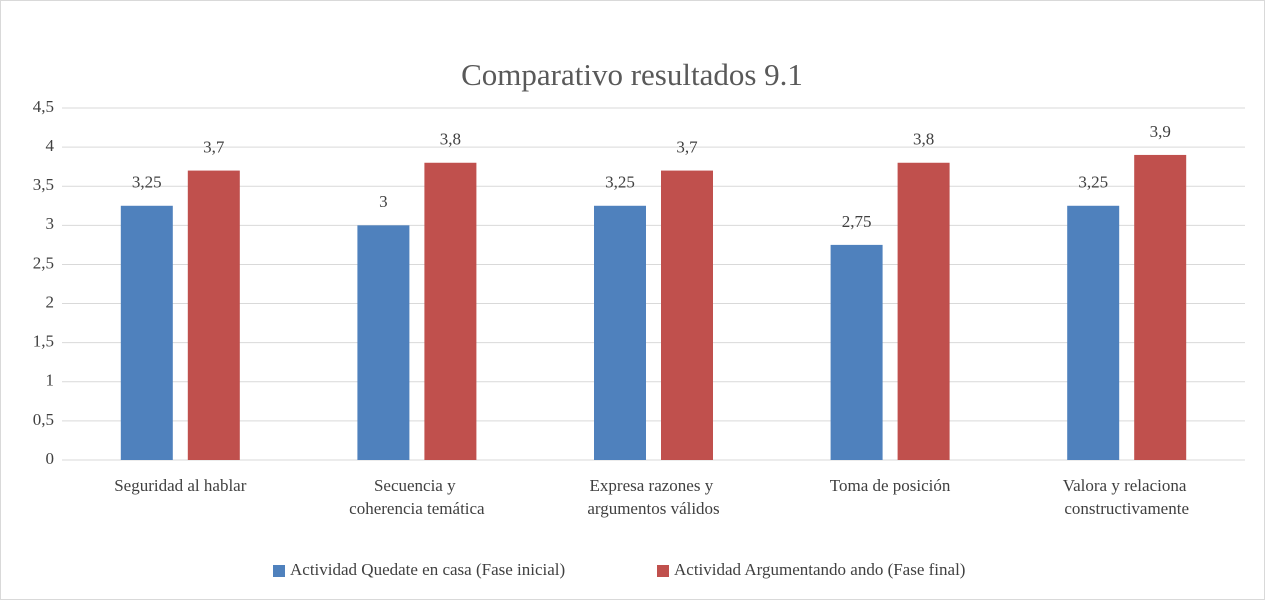 Image resolution: width=1265 pixels, height=600 pixels. I want to click on y-tick-label: 3, so click(50, 223).